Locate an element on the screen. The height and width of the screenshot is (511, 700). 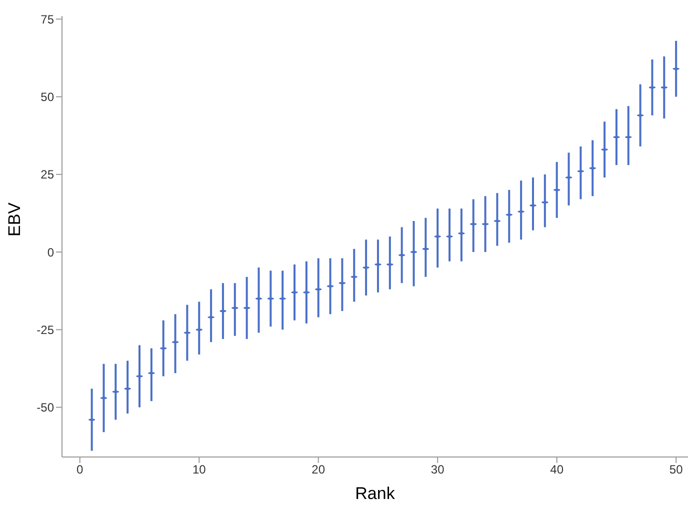
y-tick-label: 0 is located at coordinates (50, 252).